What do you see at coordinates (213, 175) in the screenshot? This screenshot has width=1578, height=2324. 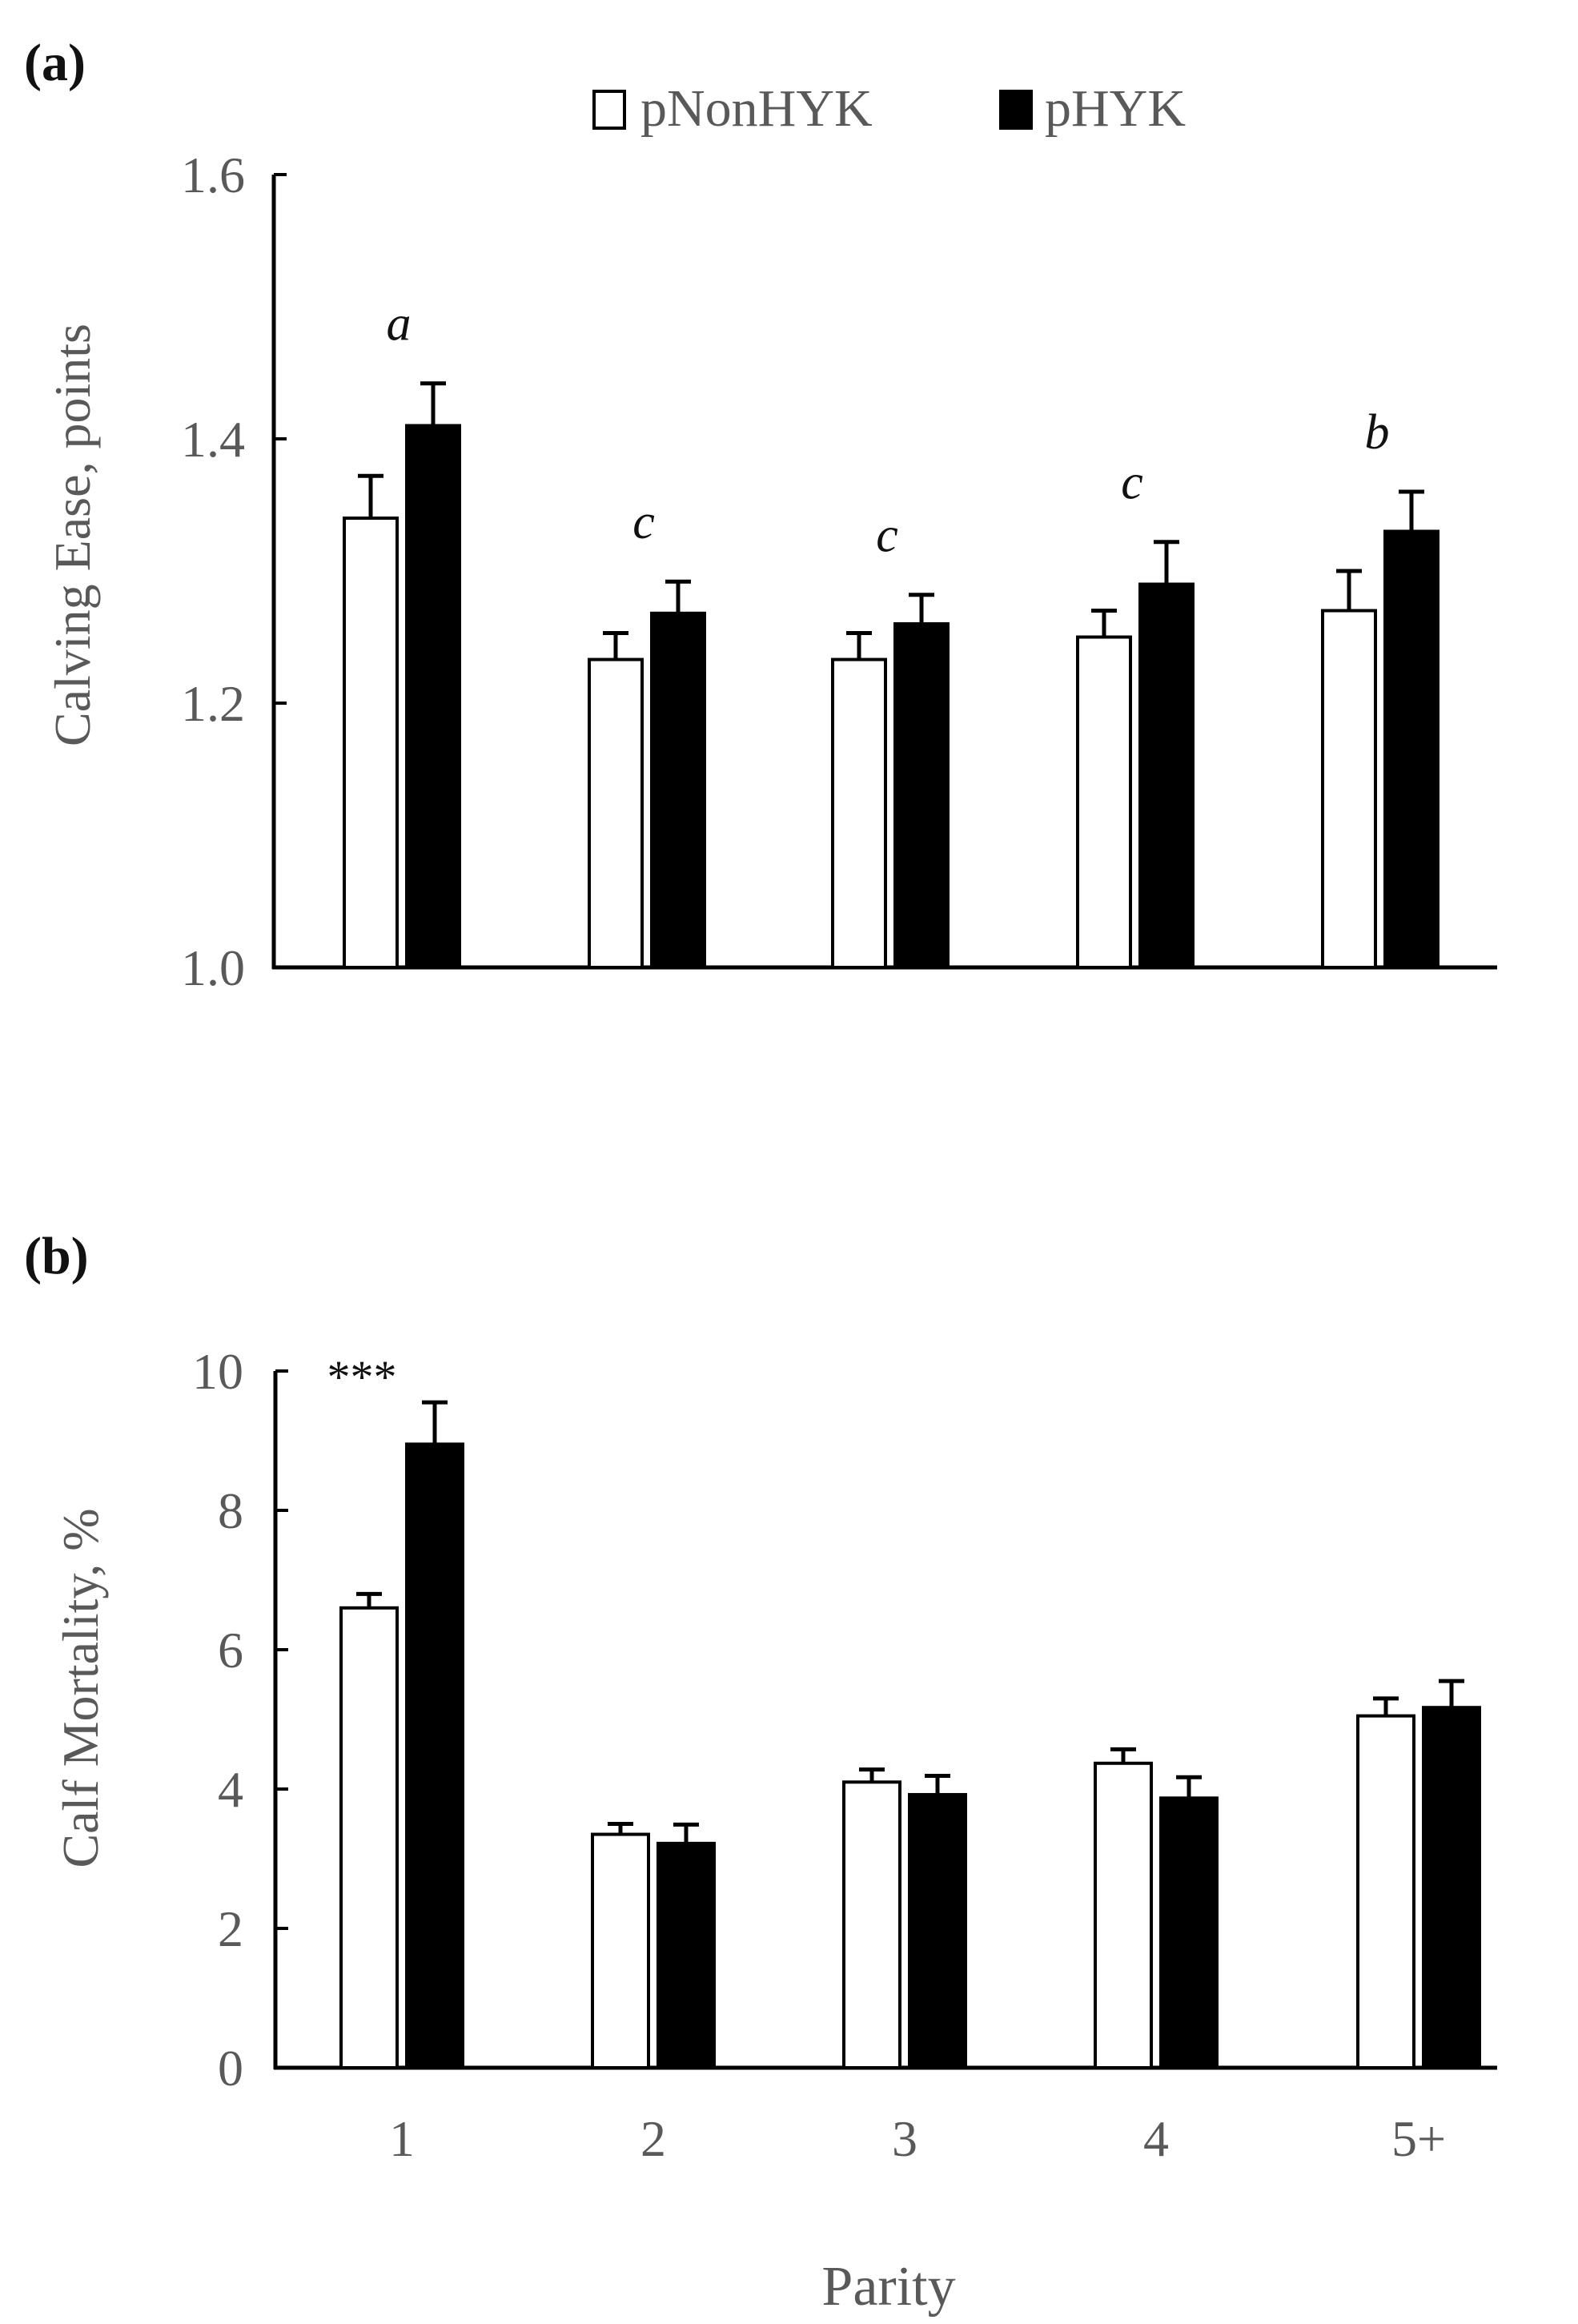 I see `y-tick-label-a: 1.6` at bounding box center [213, 175].